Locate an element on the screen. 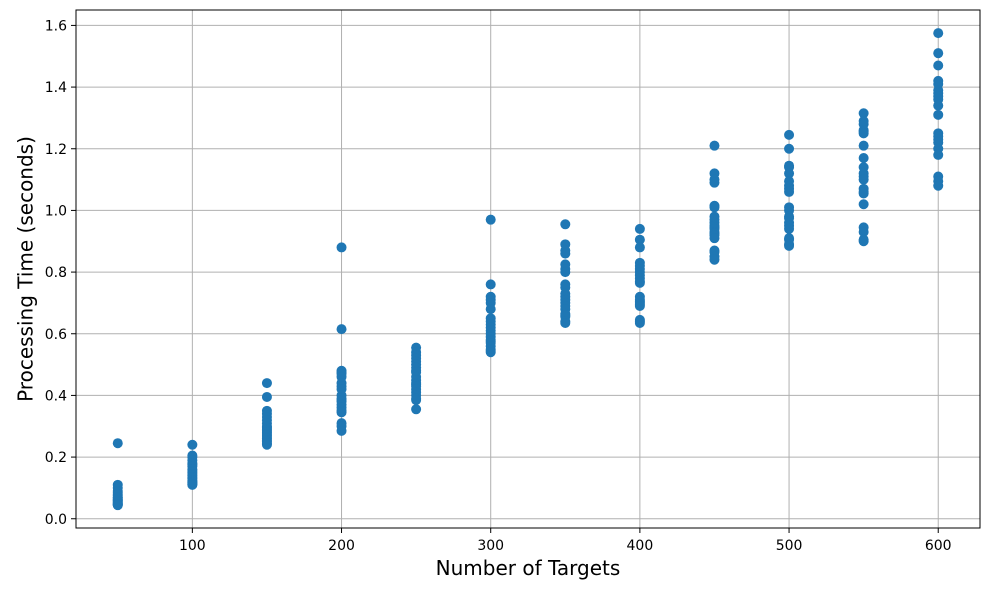 The width and height of the screenshot is (989, 590). x-tick-label: 500 is located at coordinates (789, 546).